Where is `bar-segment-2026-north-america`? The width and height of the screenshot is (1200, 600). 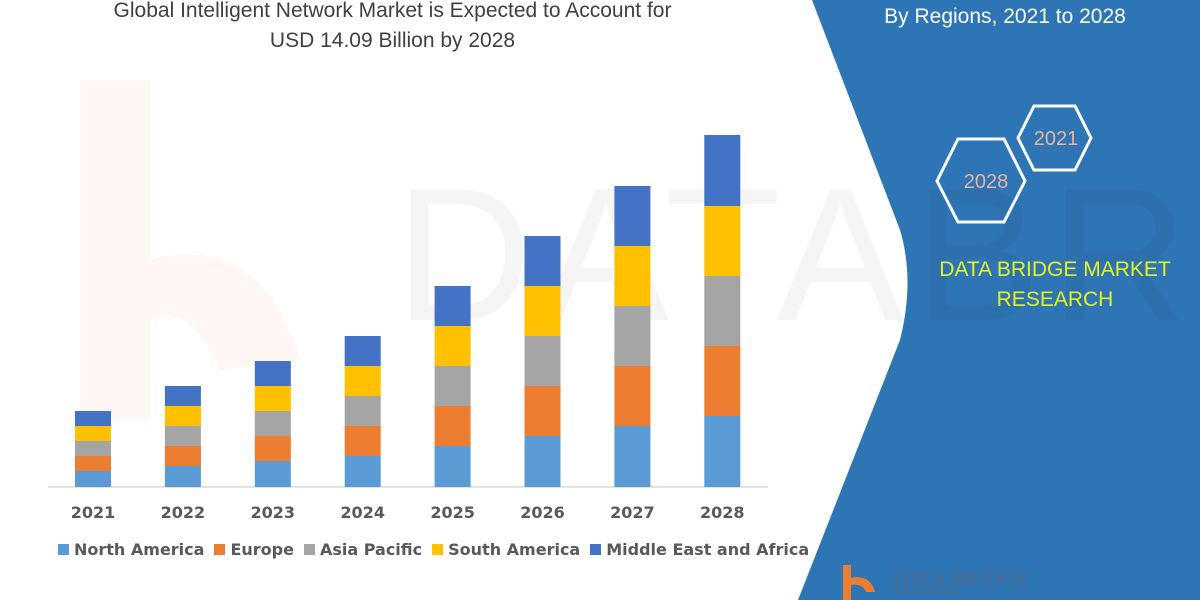 bar-segment-2026-north-america is located at coordinates (542, 461).